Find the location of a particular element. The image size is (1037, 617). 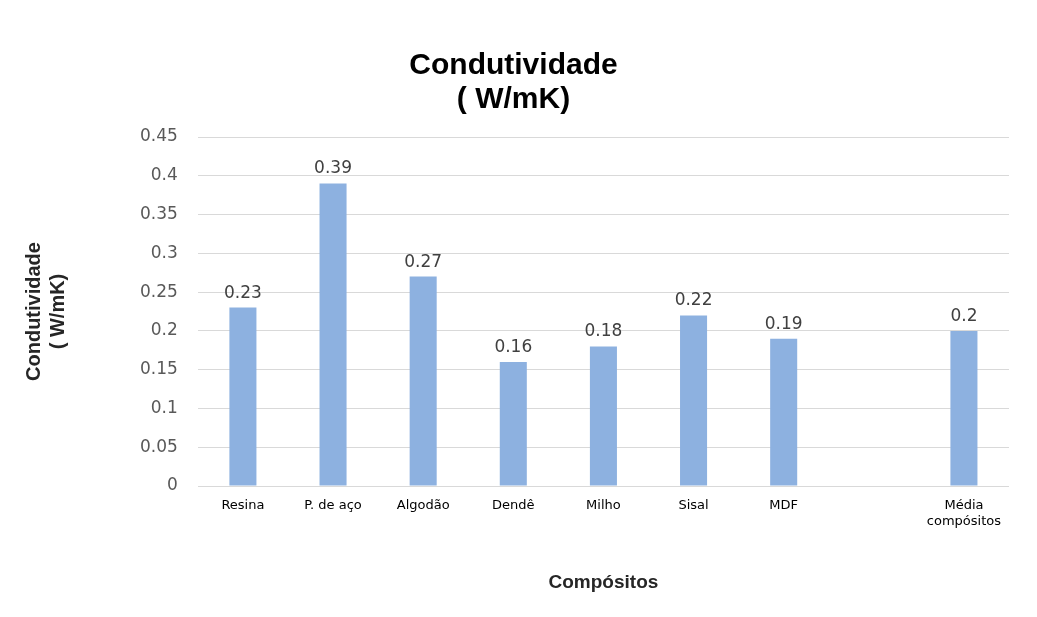

data-label: 0.18 is located at coordinates (603, 330).